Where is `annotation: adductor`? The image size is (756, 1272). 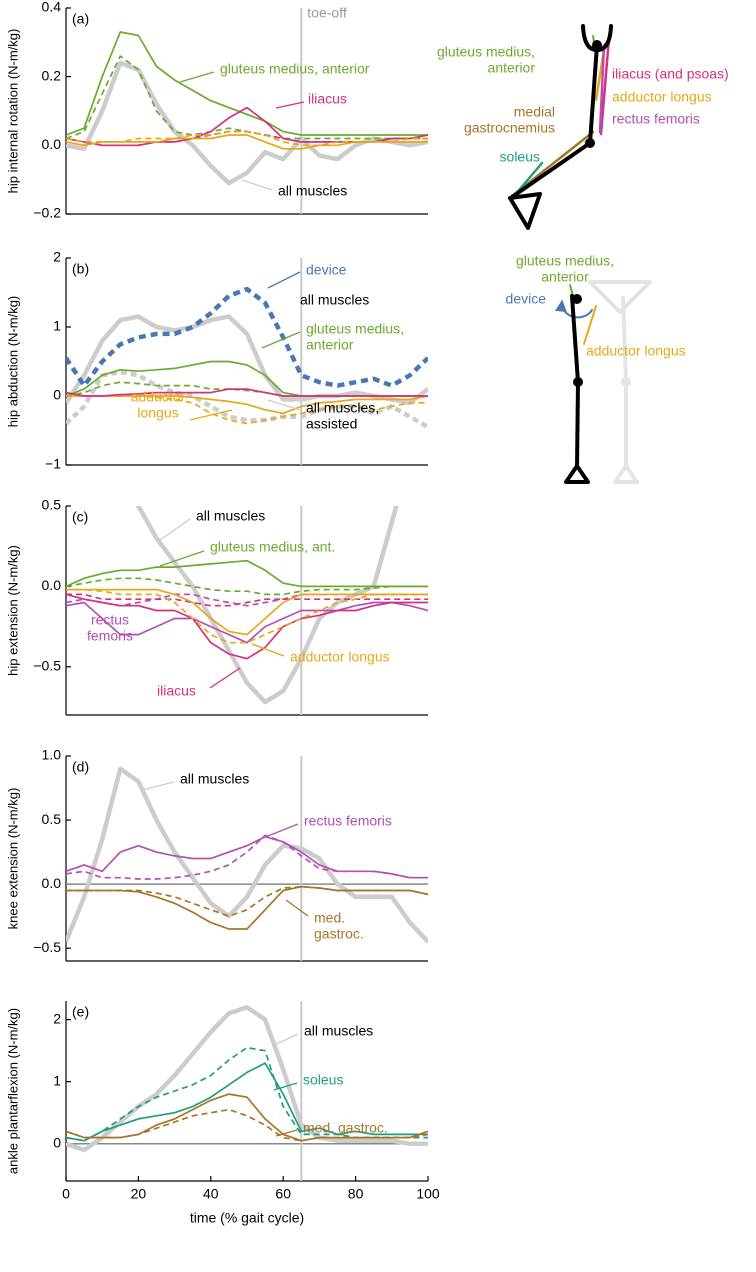 annotation: adductor is located at coordinates (158, 397).